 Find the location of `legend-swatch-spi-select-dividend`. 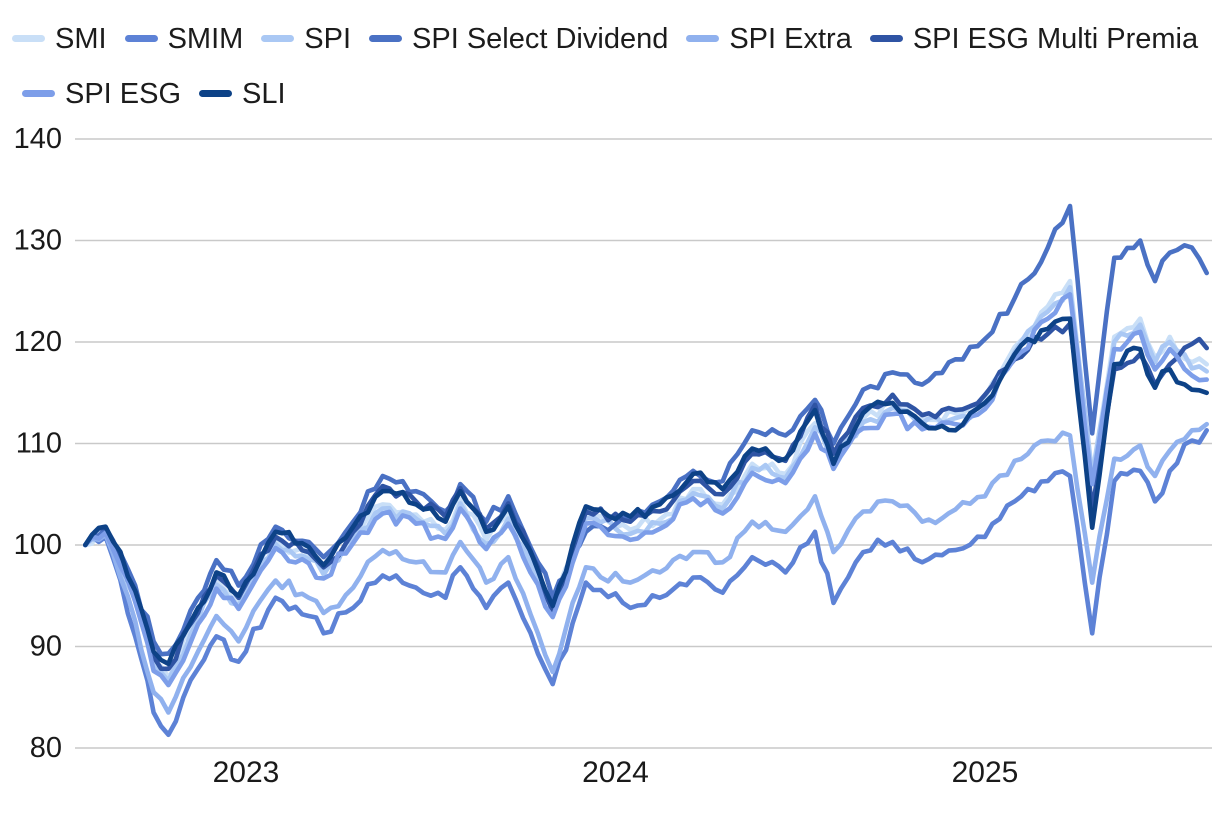

legend-swatch-spi-select-dividend is located at coordinates (386, 38).